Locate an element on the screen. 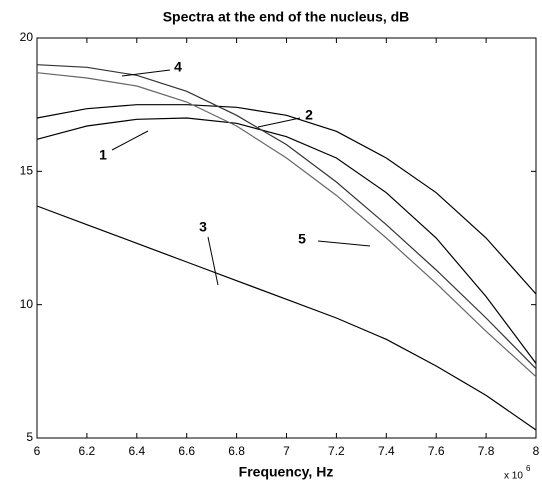  x-tick-label: 6.8 is located at coordinates (236, 451).